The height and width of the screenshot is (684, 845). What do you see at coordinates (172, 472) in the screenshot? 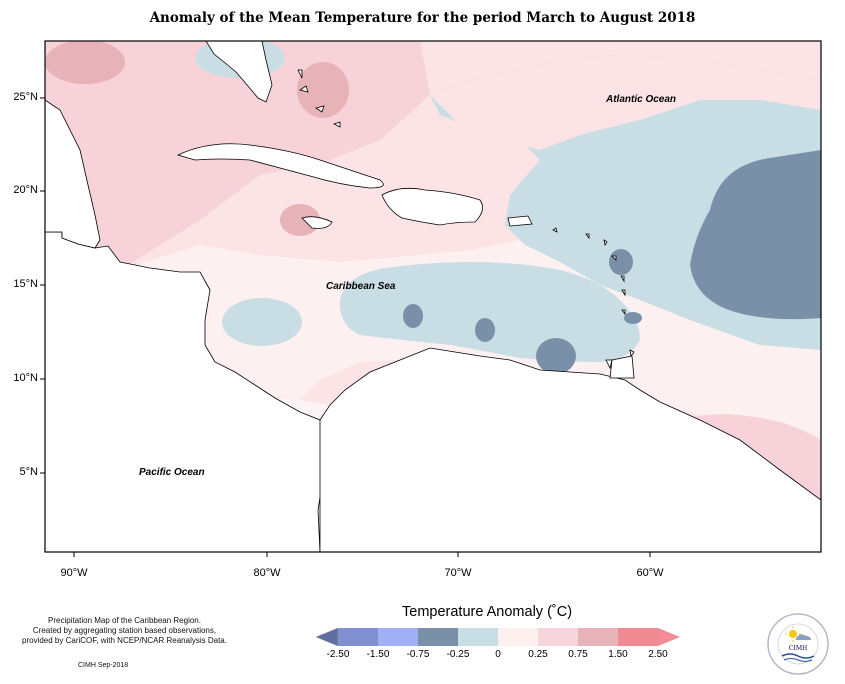
I see `pacific-ocean-label: Pacific Ocean` at bounding box center [172, 472].